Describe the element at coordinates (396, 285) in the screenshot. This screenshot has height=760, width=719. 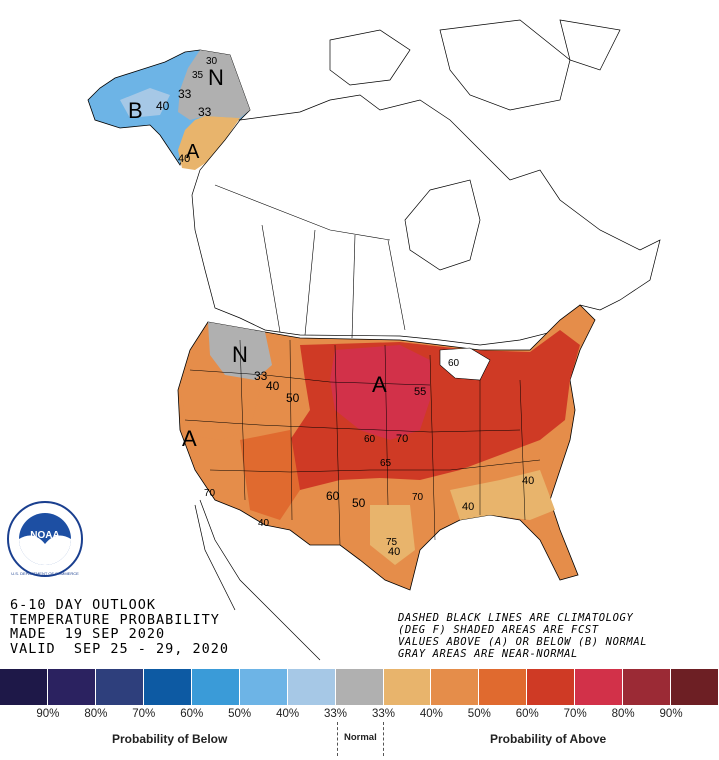
I see `mb-on-line` at that location.